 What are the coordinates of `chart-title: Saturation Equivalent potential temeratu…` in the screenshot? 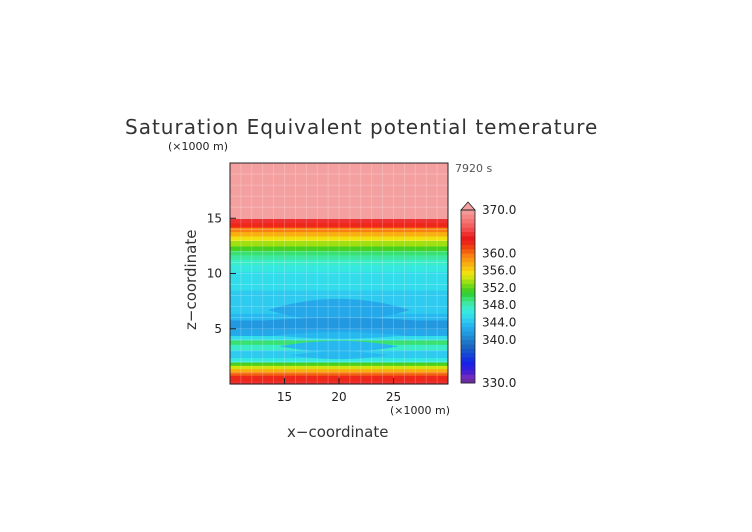 It's located at (361, 127).